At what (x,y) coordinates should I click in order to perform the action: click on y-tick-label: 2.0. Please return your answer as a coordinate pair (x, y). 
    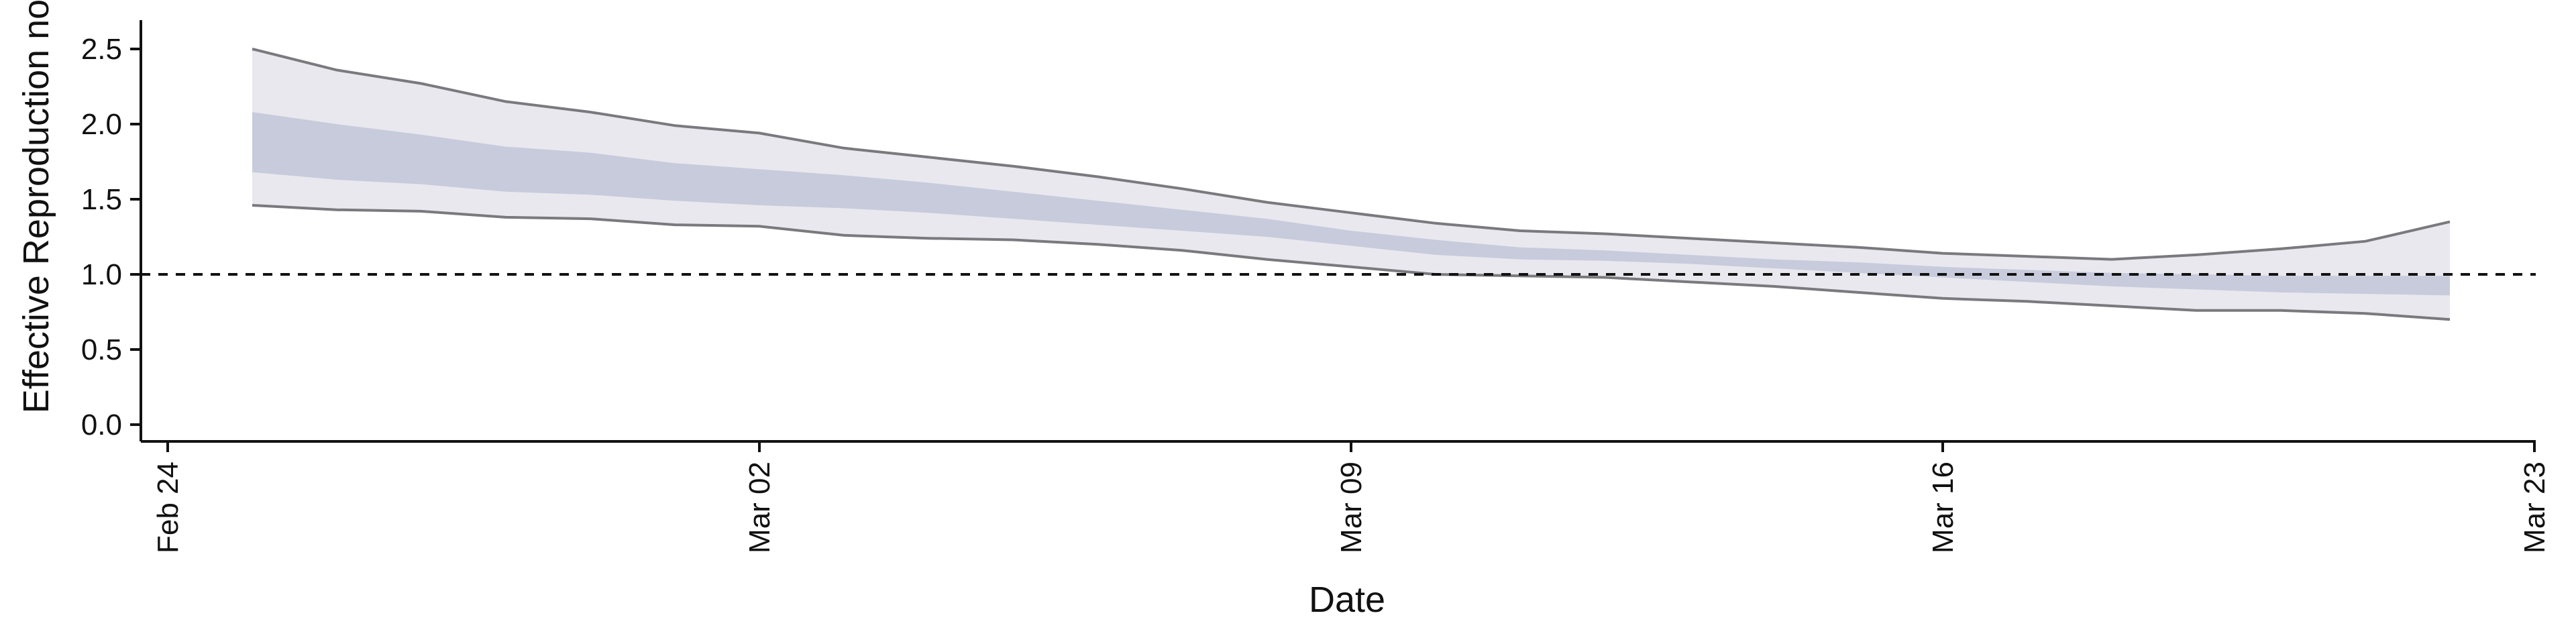
    Looking at the image, I should click on (101, 124).